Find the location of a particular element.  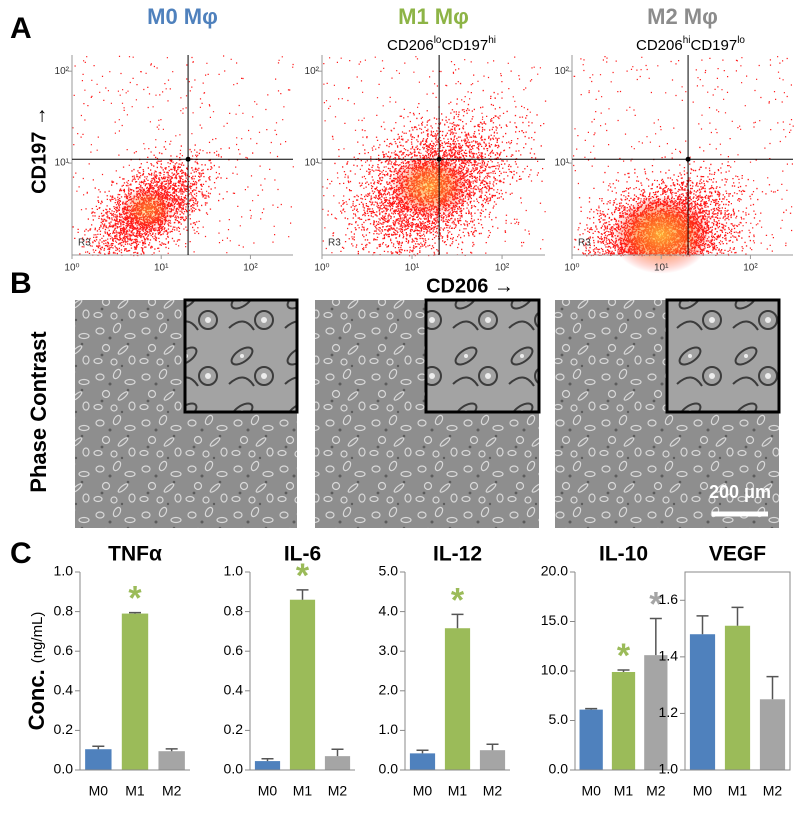

scale-bar-label: 200 μm is located at coordinates (740, 492).